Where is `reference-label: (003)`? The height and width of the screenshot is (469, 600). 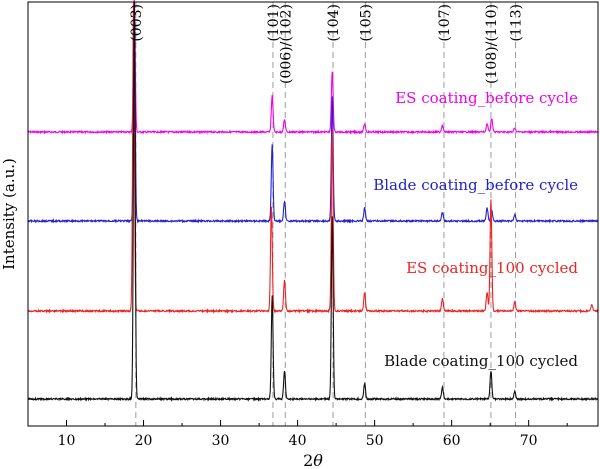 reference-label: (003) is located at coordinates (137, 23).